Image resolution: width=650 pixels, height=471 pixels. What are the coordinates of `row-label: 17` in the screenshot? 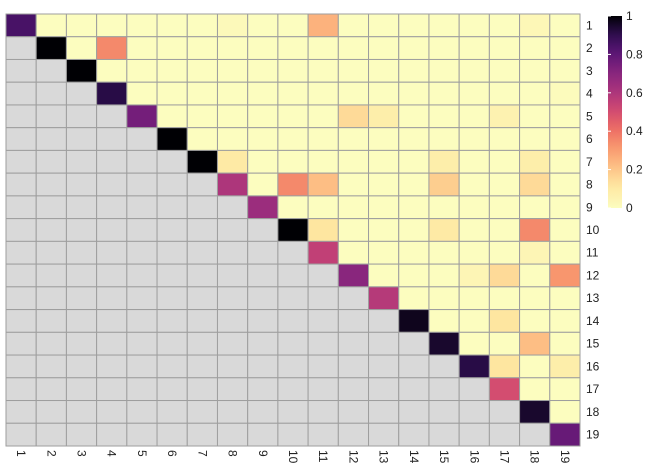 It's located at (593, 389).